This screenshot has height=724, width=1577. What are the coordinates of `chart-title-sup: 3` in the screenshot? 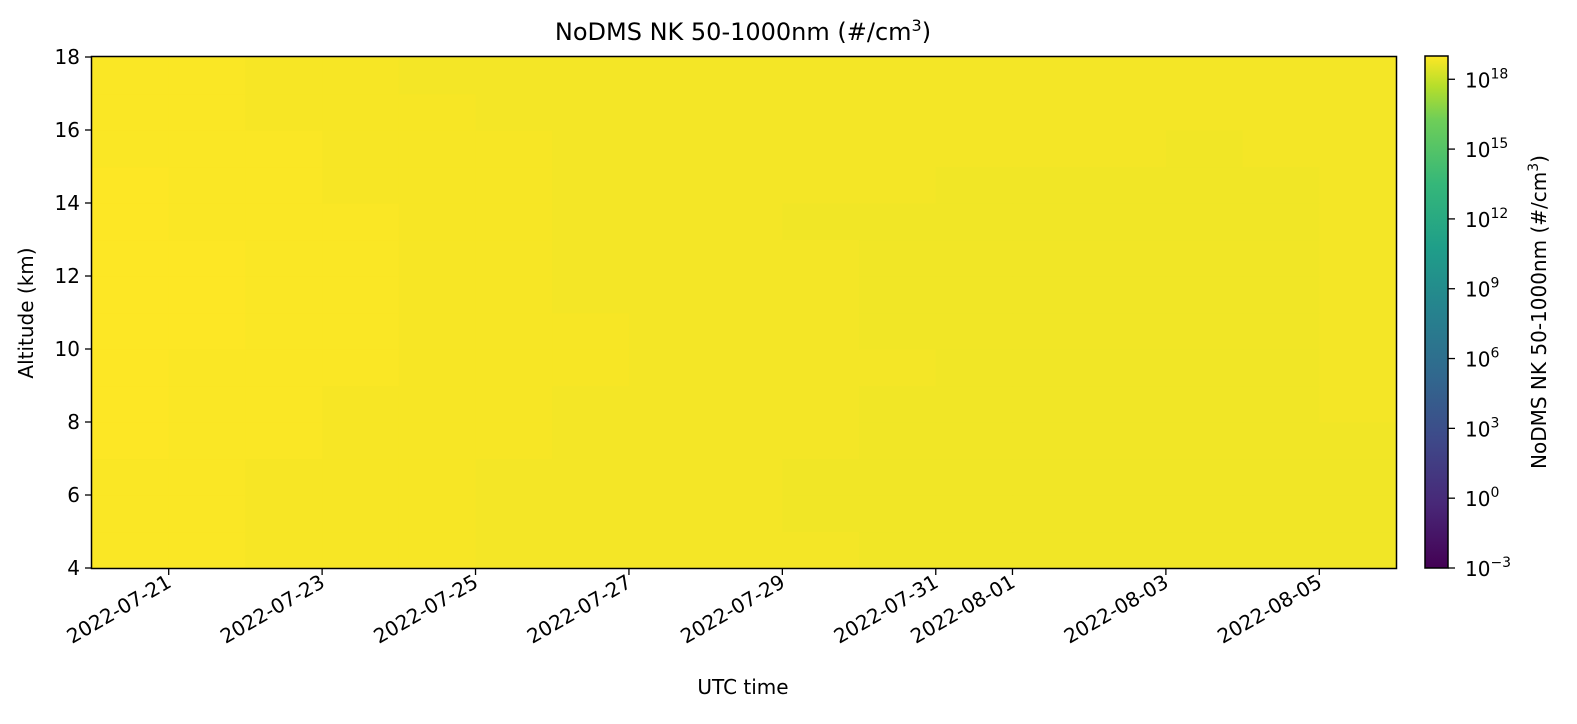 It's located at (917, 25).